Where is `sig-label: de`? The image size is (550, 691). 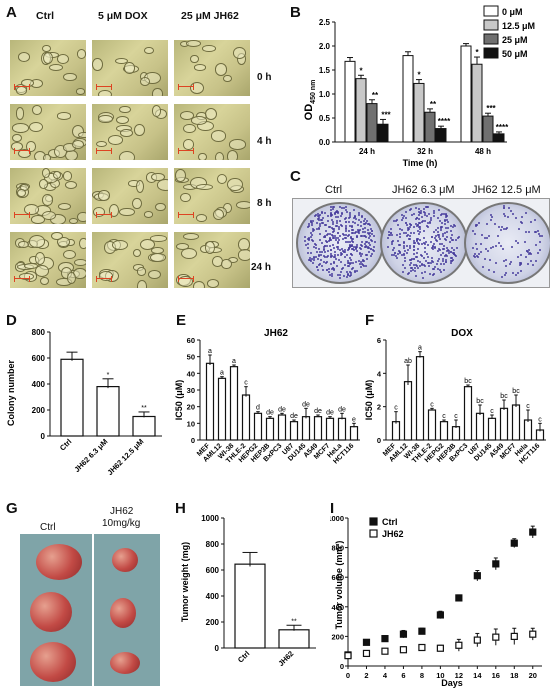 sig-label: de is located at coordinates (270, 413).